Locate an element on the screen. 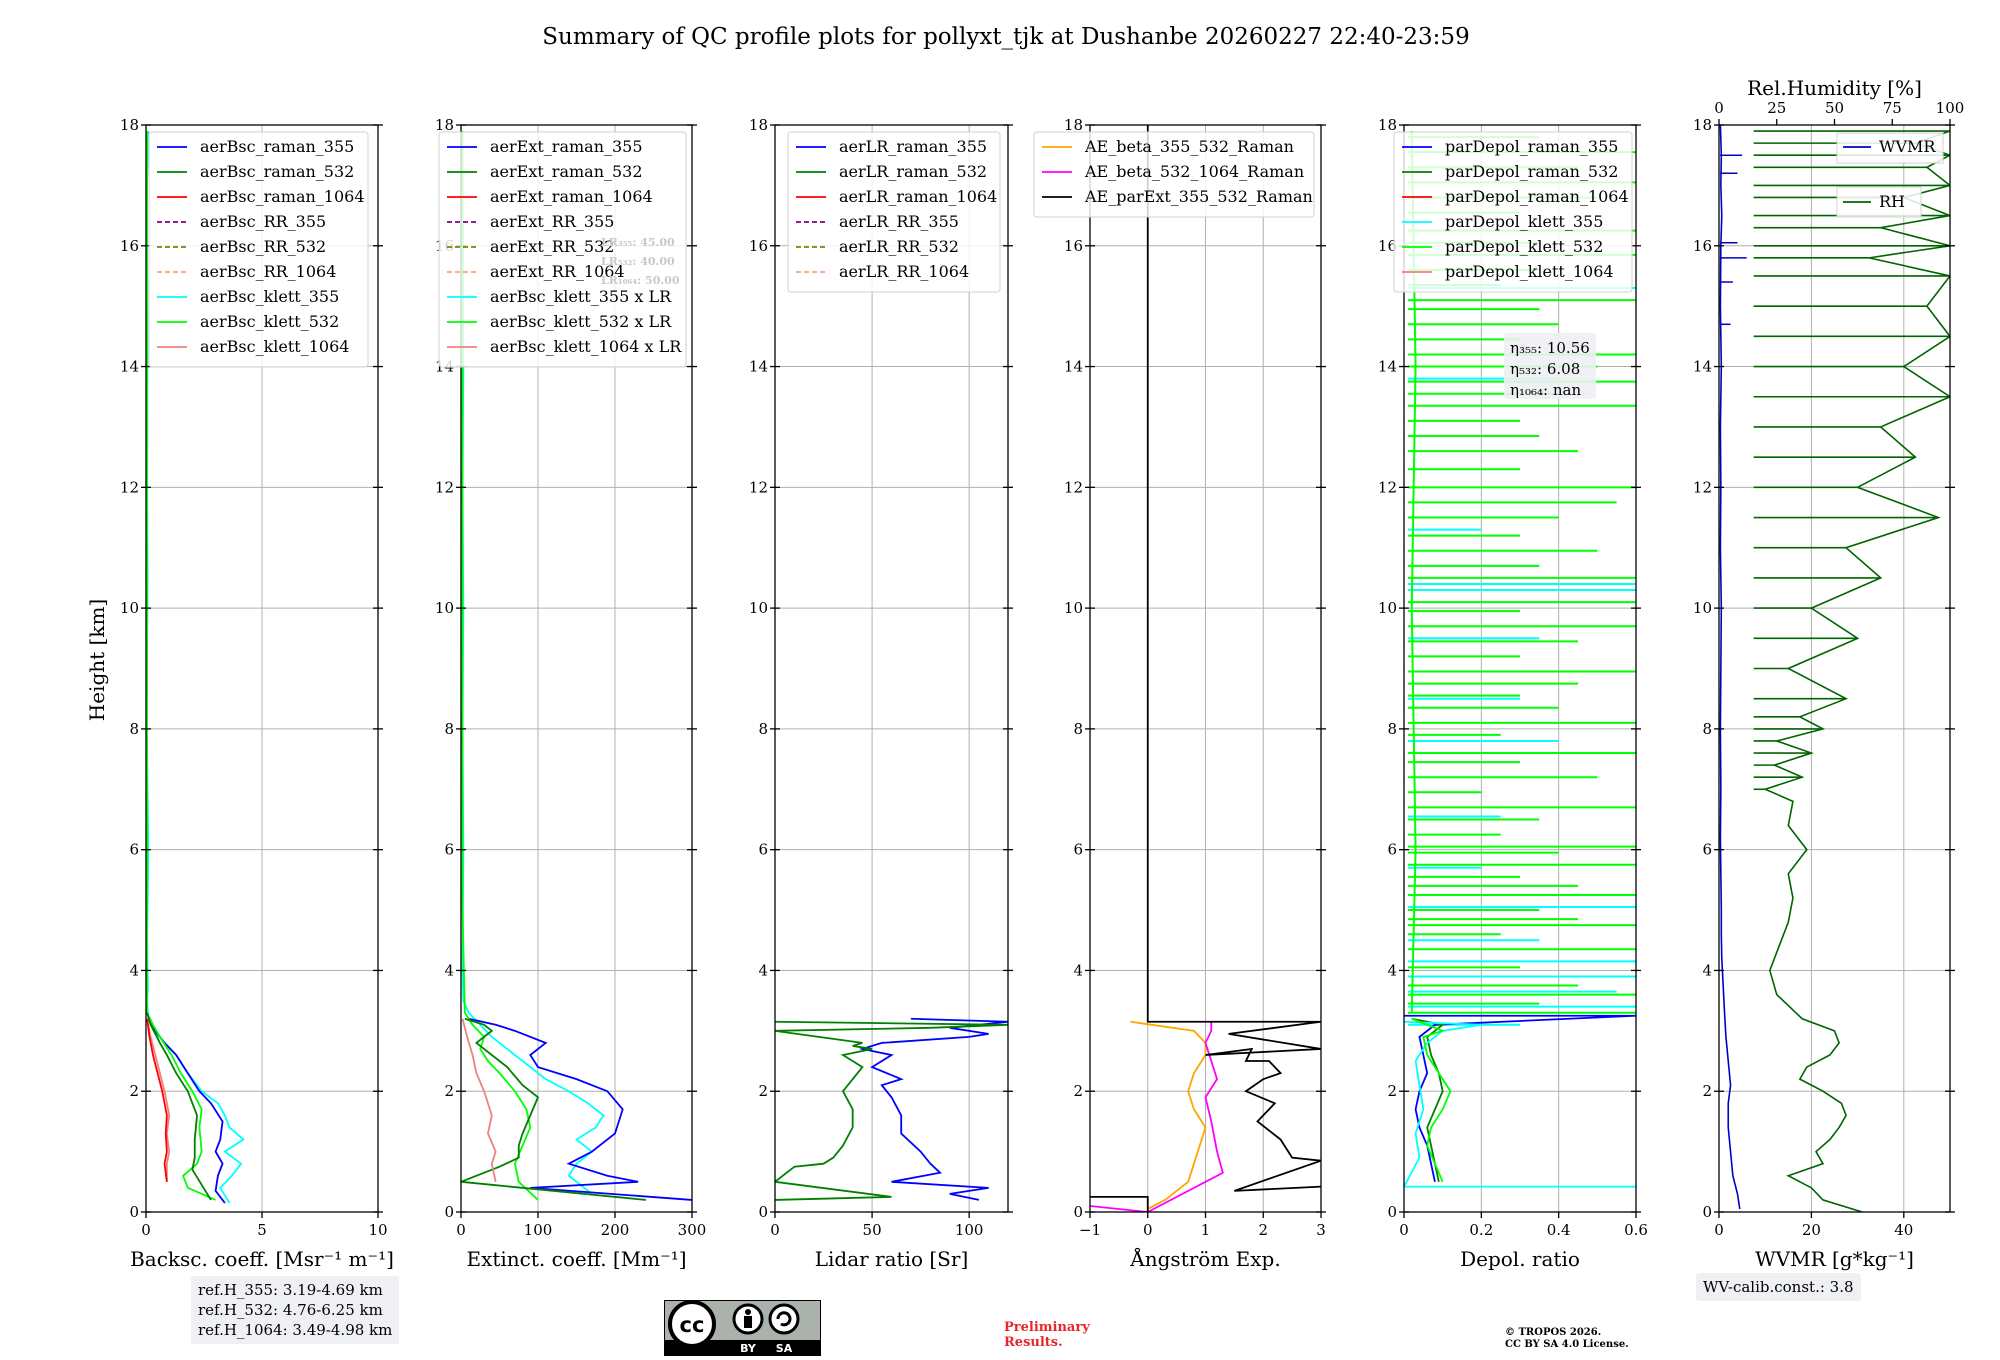 The image size is (2000, 1360). x-tick-label: 50 is located at coordinates (872, 1230).